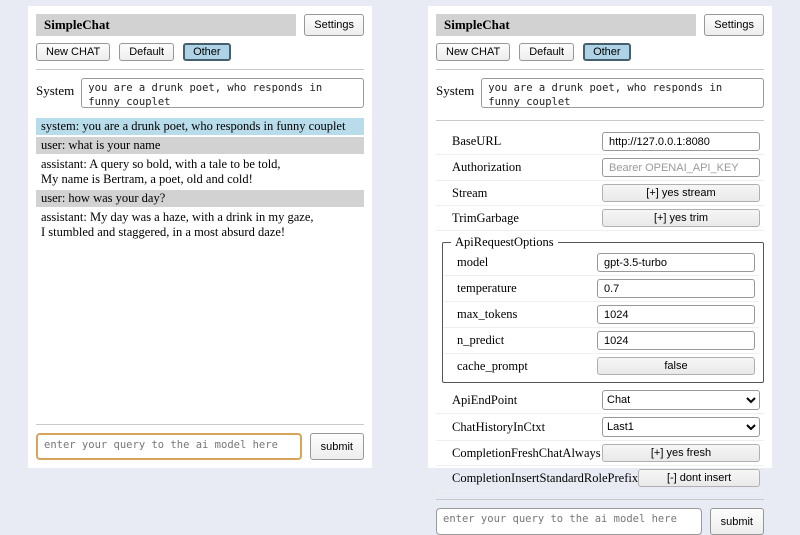 Image resolution: width=800 pixels, height=535 pixels. I want to click on setting-trimgarbage: TrimGarbage [+] yes trim, so click(600, 218).